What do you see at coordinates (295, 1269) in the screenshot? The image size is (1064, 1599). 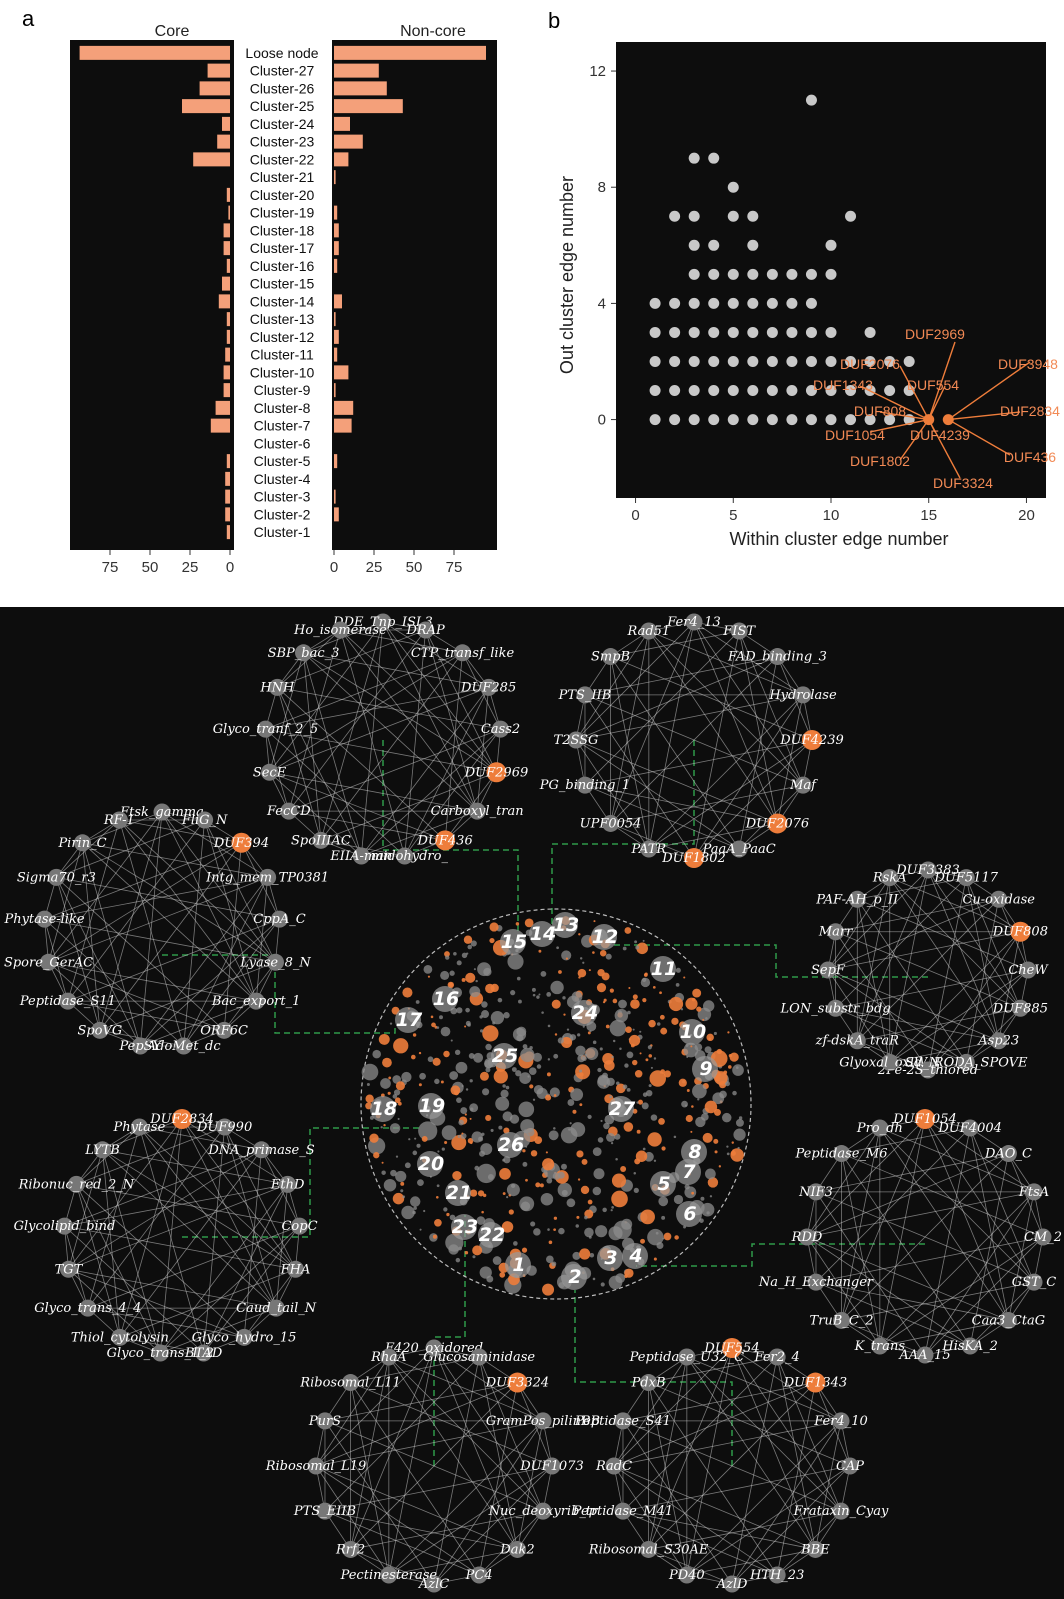 I see `node-label: FHA` at bounding box center [295, 1269].